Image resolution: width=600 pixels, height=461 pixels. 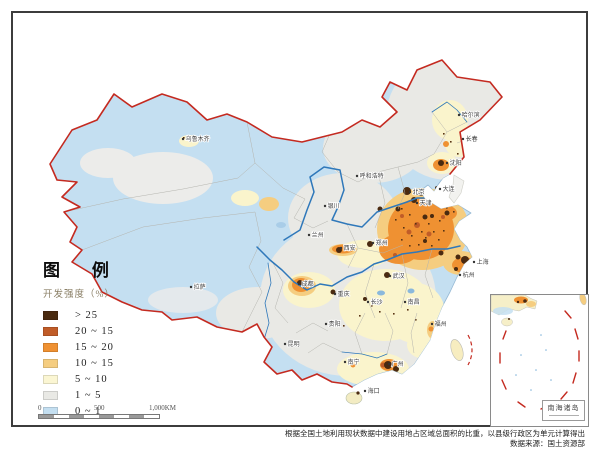 What do you see at coordinates (441, 324) in the screenshot?
I see `svg-text: 福州` at bounding box center [441, 324].